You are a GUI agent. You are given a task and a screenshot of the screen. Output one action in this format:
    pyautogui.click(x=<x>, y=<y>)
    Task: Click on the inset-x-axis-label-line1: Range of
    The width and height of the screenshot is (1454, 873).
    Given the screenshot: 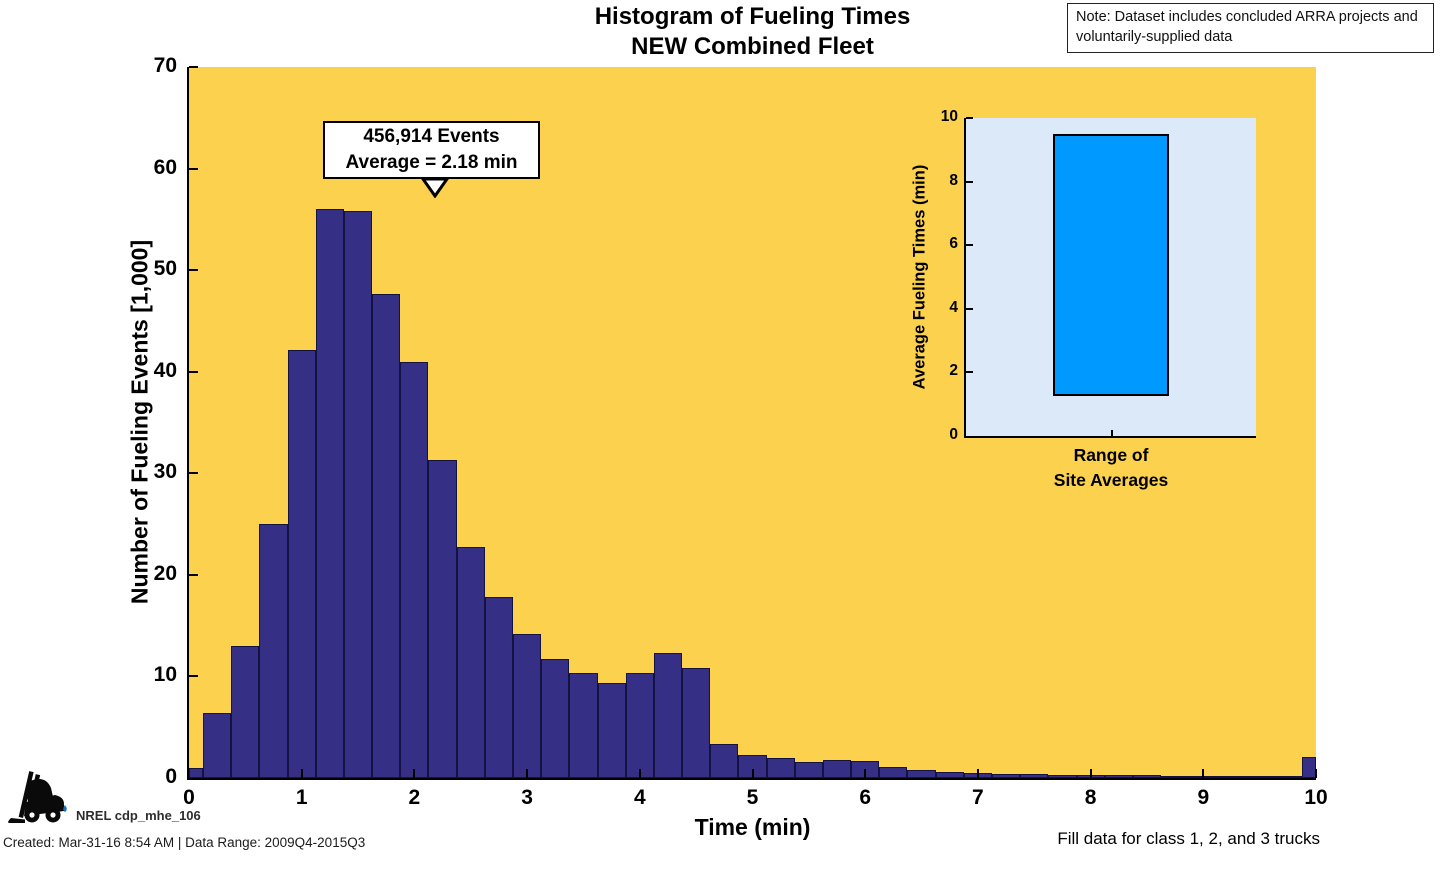 What is the action you would take?
    pyautogui.click(x=1111, y=455)
    